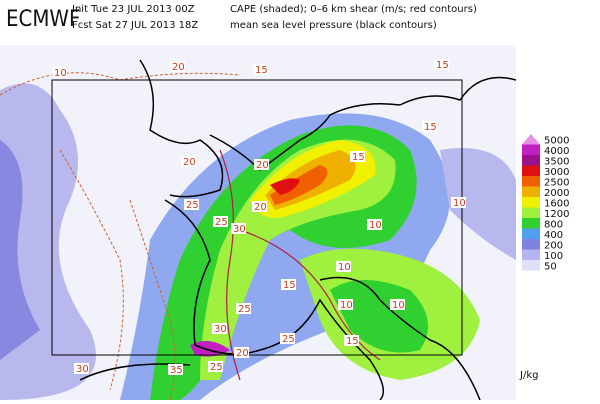 Image resolution: width=600 pixels, height=404 pixels. What do you see at coordinates (133, 9) in the screenshot?
I see `init: Init Tue 23 JUL 2013 00Z` at bounding box center [133, 9].